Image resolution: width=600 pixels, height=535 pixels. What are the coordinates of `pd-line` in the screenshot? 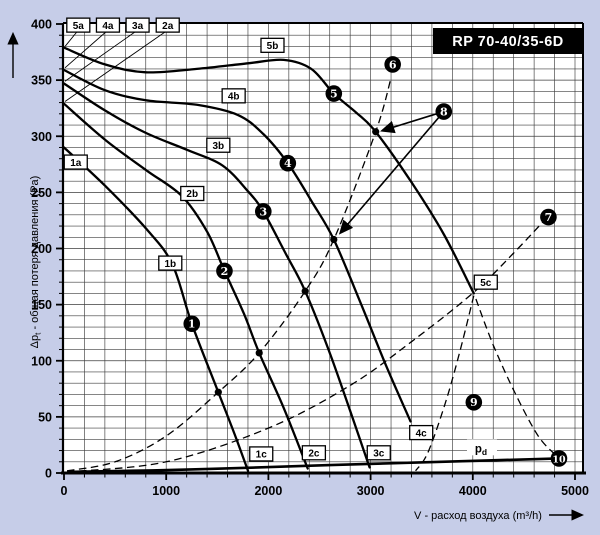 It's located at (313, 465).